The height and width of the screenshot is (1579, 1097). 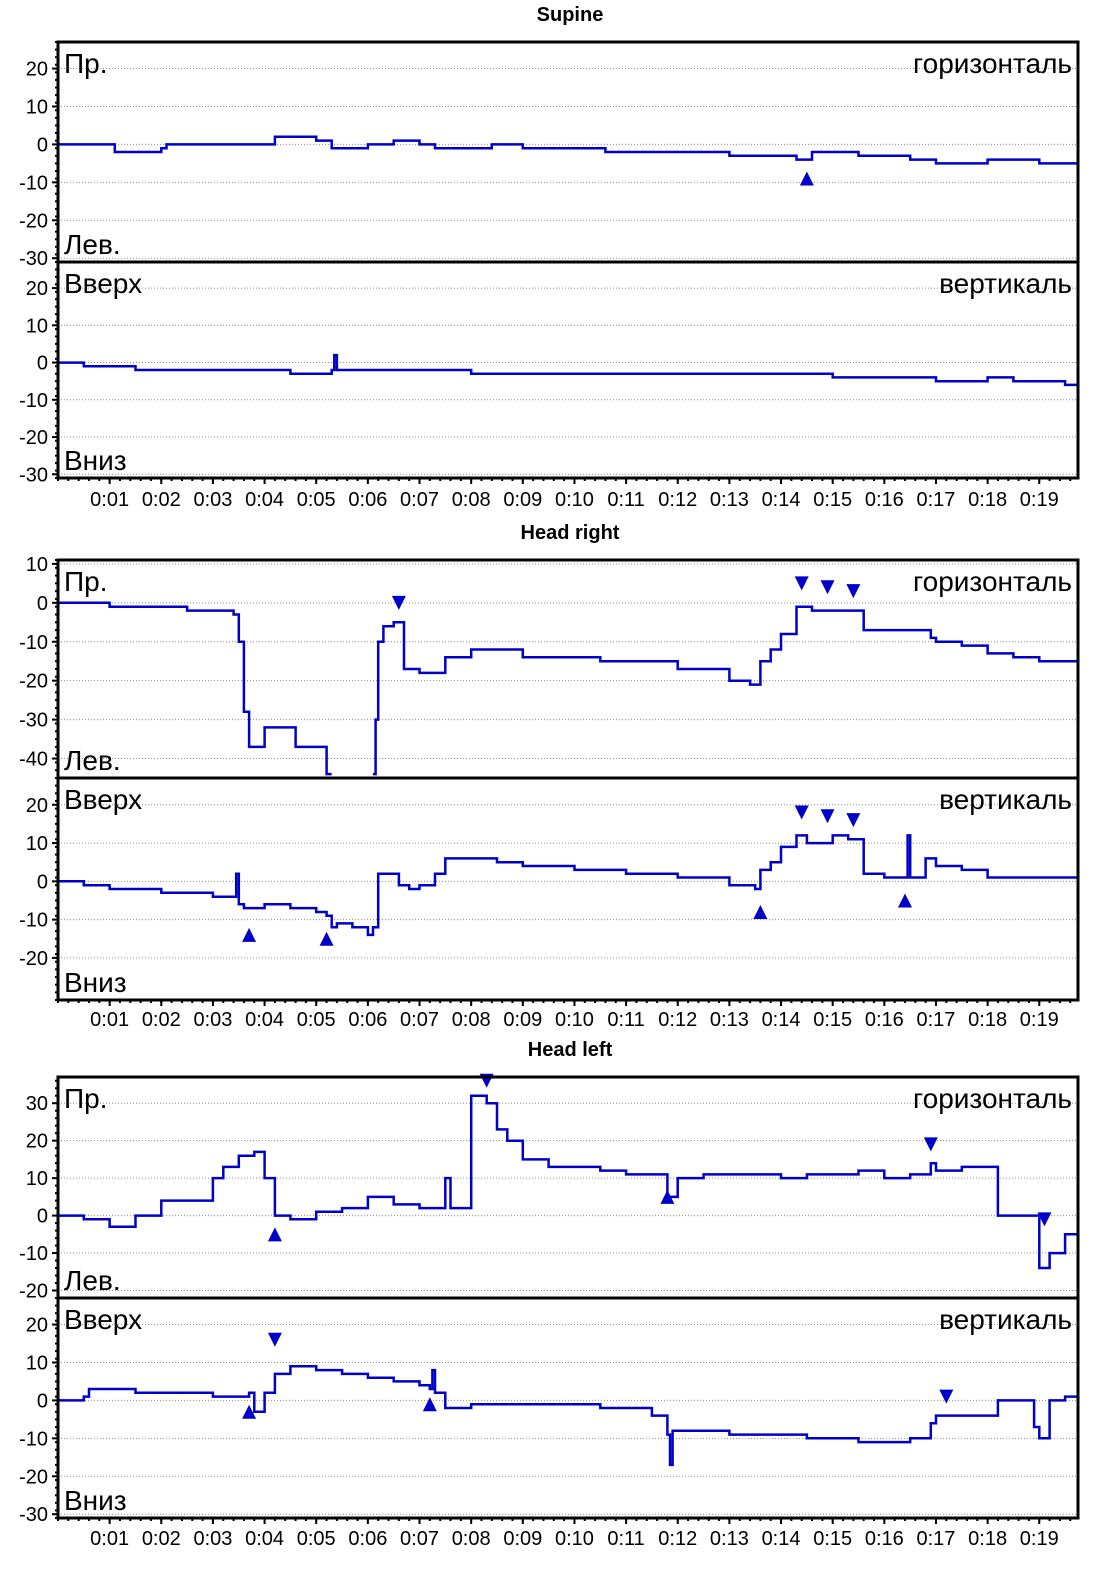 I want to click on chart-title: Head right, so click(x=570, y=533).